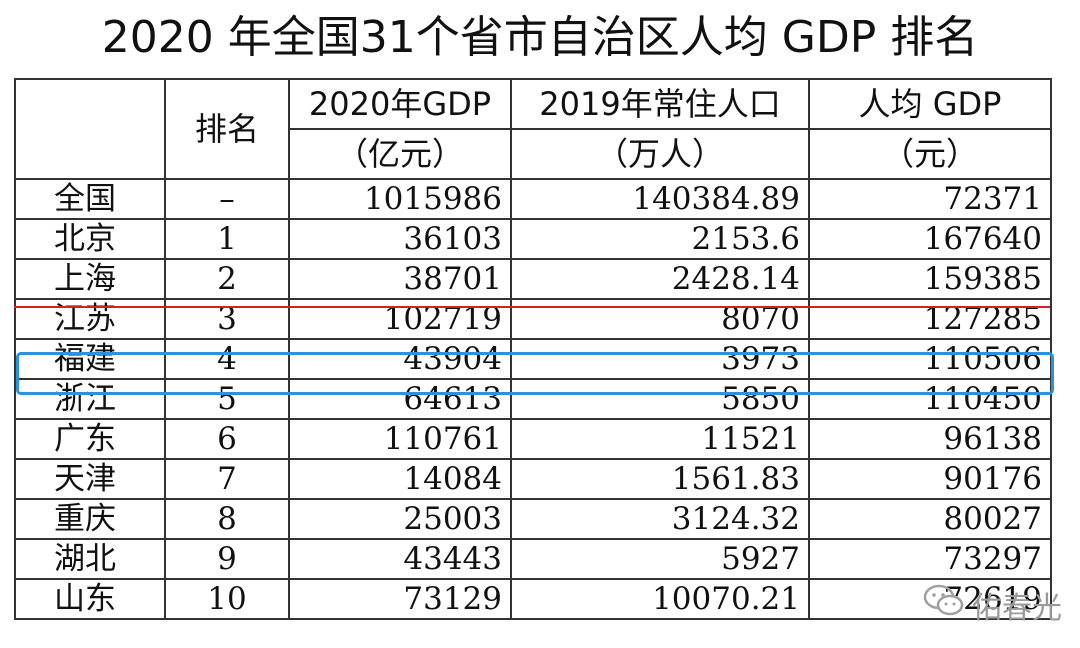 This screenshot has width=1080, height=648. I want to click on population-cell: 5927, so click(660, 559).